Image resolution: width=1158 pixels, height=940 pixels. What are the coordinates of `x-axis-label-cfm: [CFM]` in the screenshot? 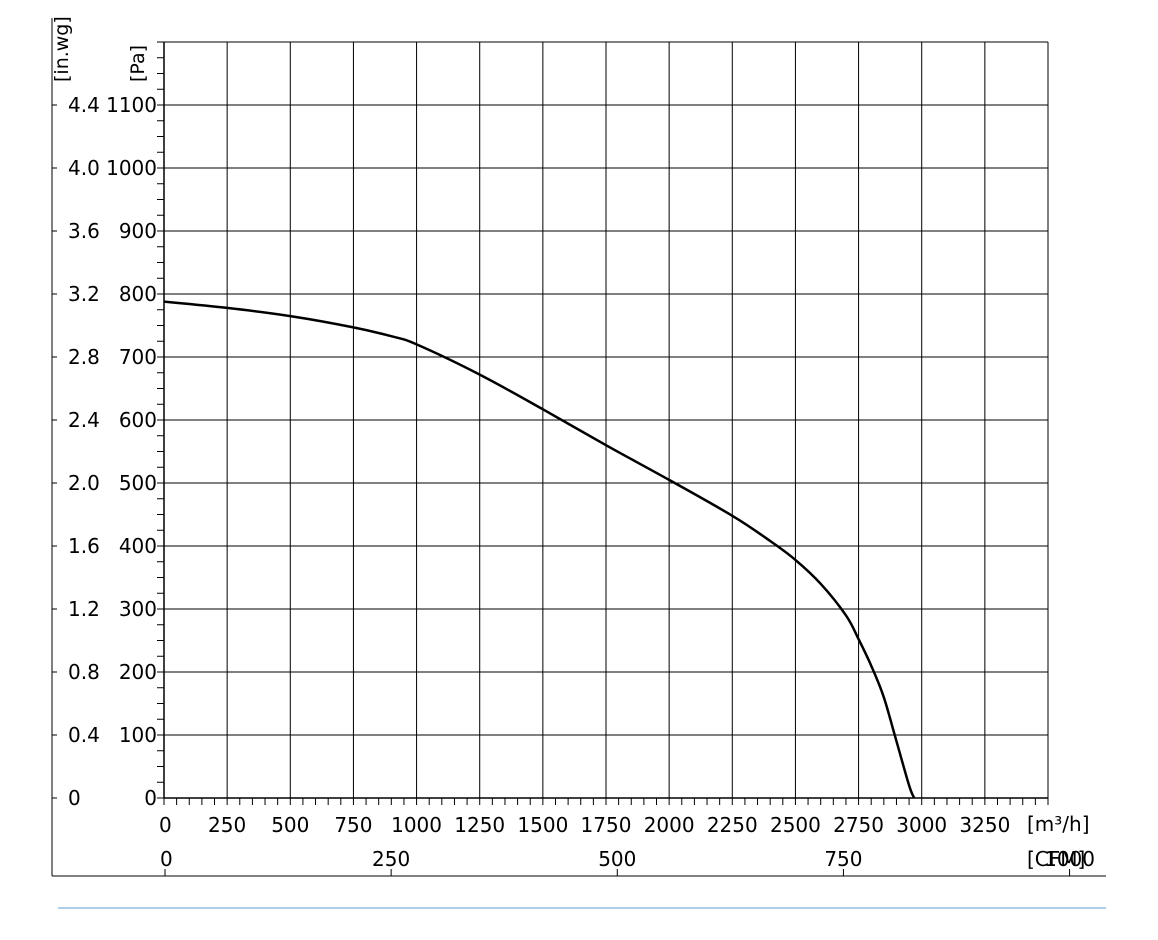 It's located at (1056, 859).